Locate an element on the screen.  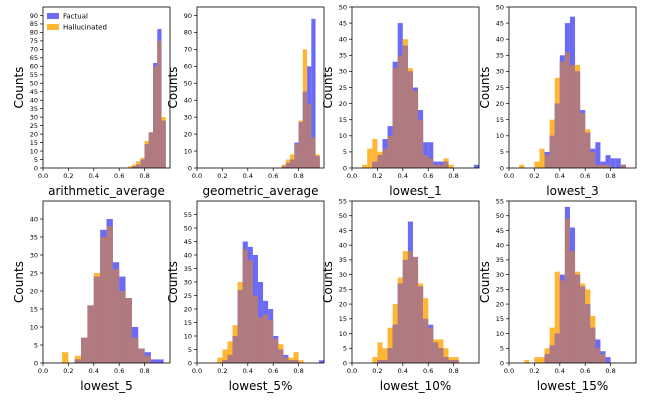
legend-label: Factual is located at coordinates (75, 17).